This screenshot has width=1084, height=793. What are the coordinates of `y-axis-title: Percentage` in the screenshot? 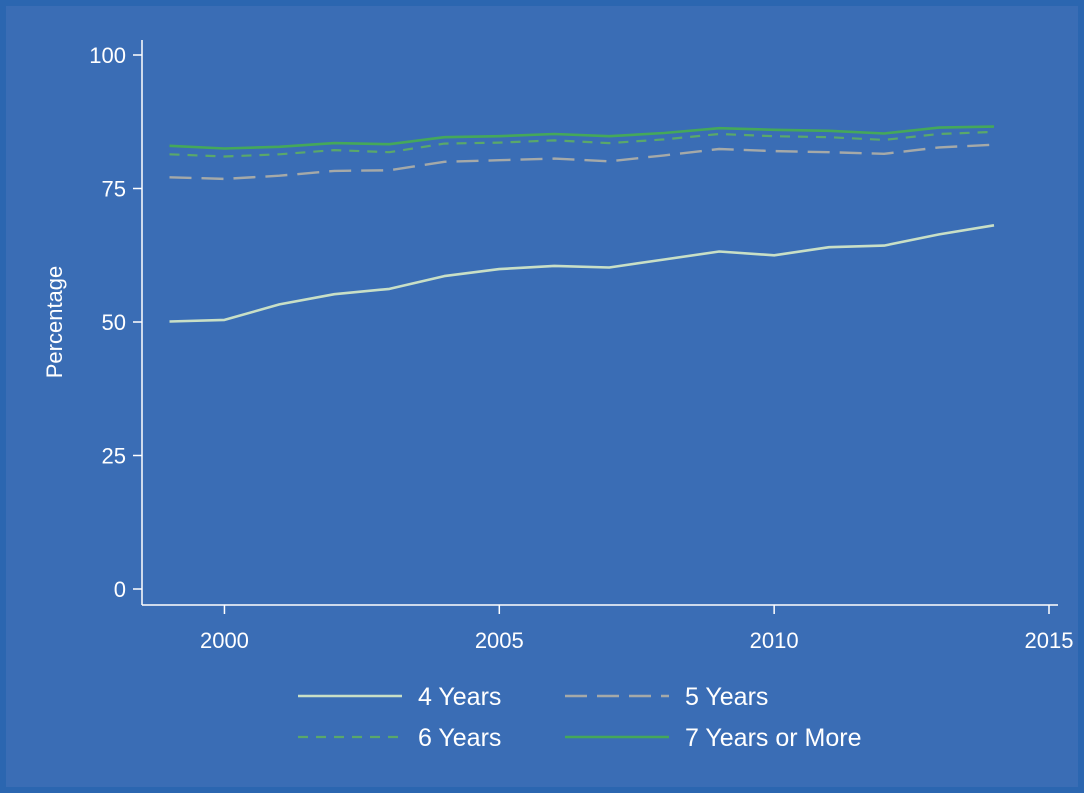 It's located at (54, 322).